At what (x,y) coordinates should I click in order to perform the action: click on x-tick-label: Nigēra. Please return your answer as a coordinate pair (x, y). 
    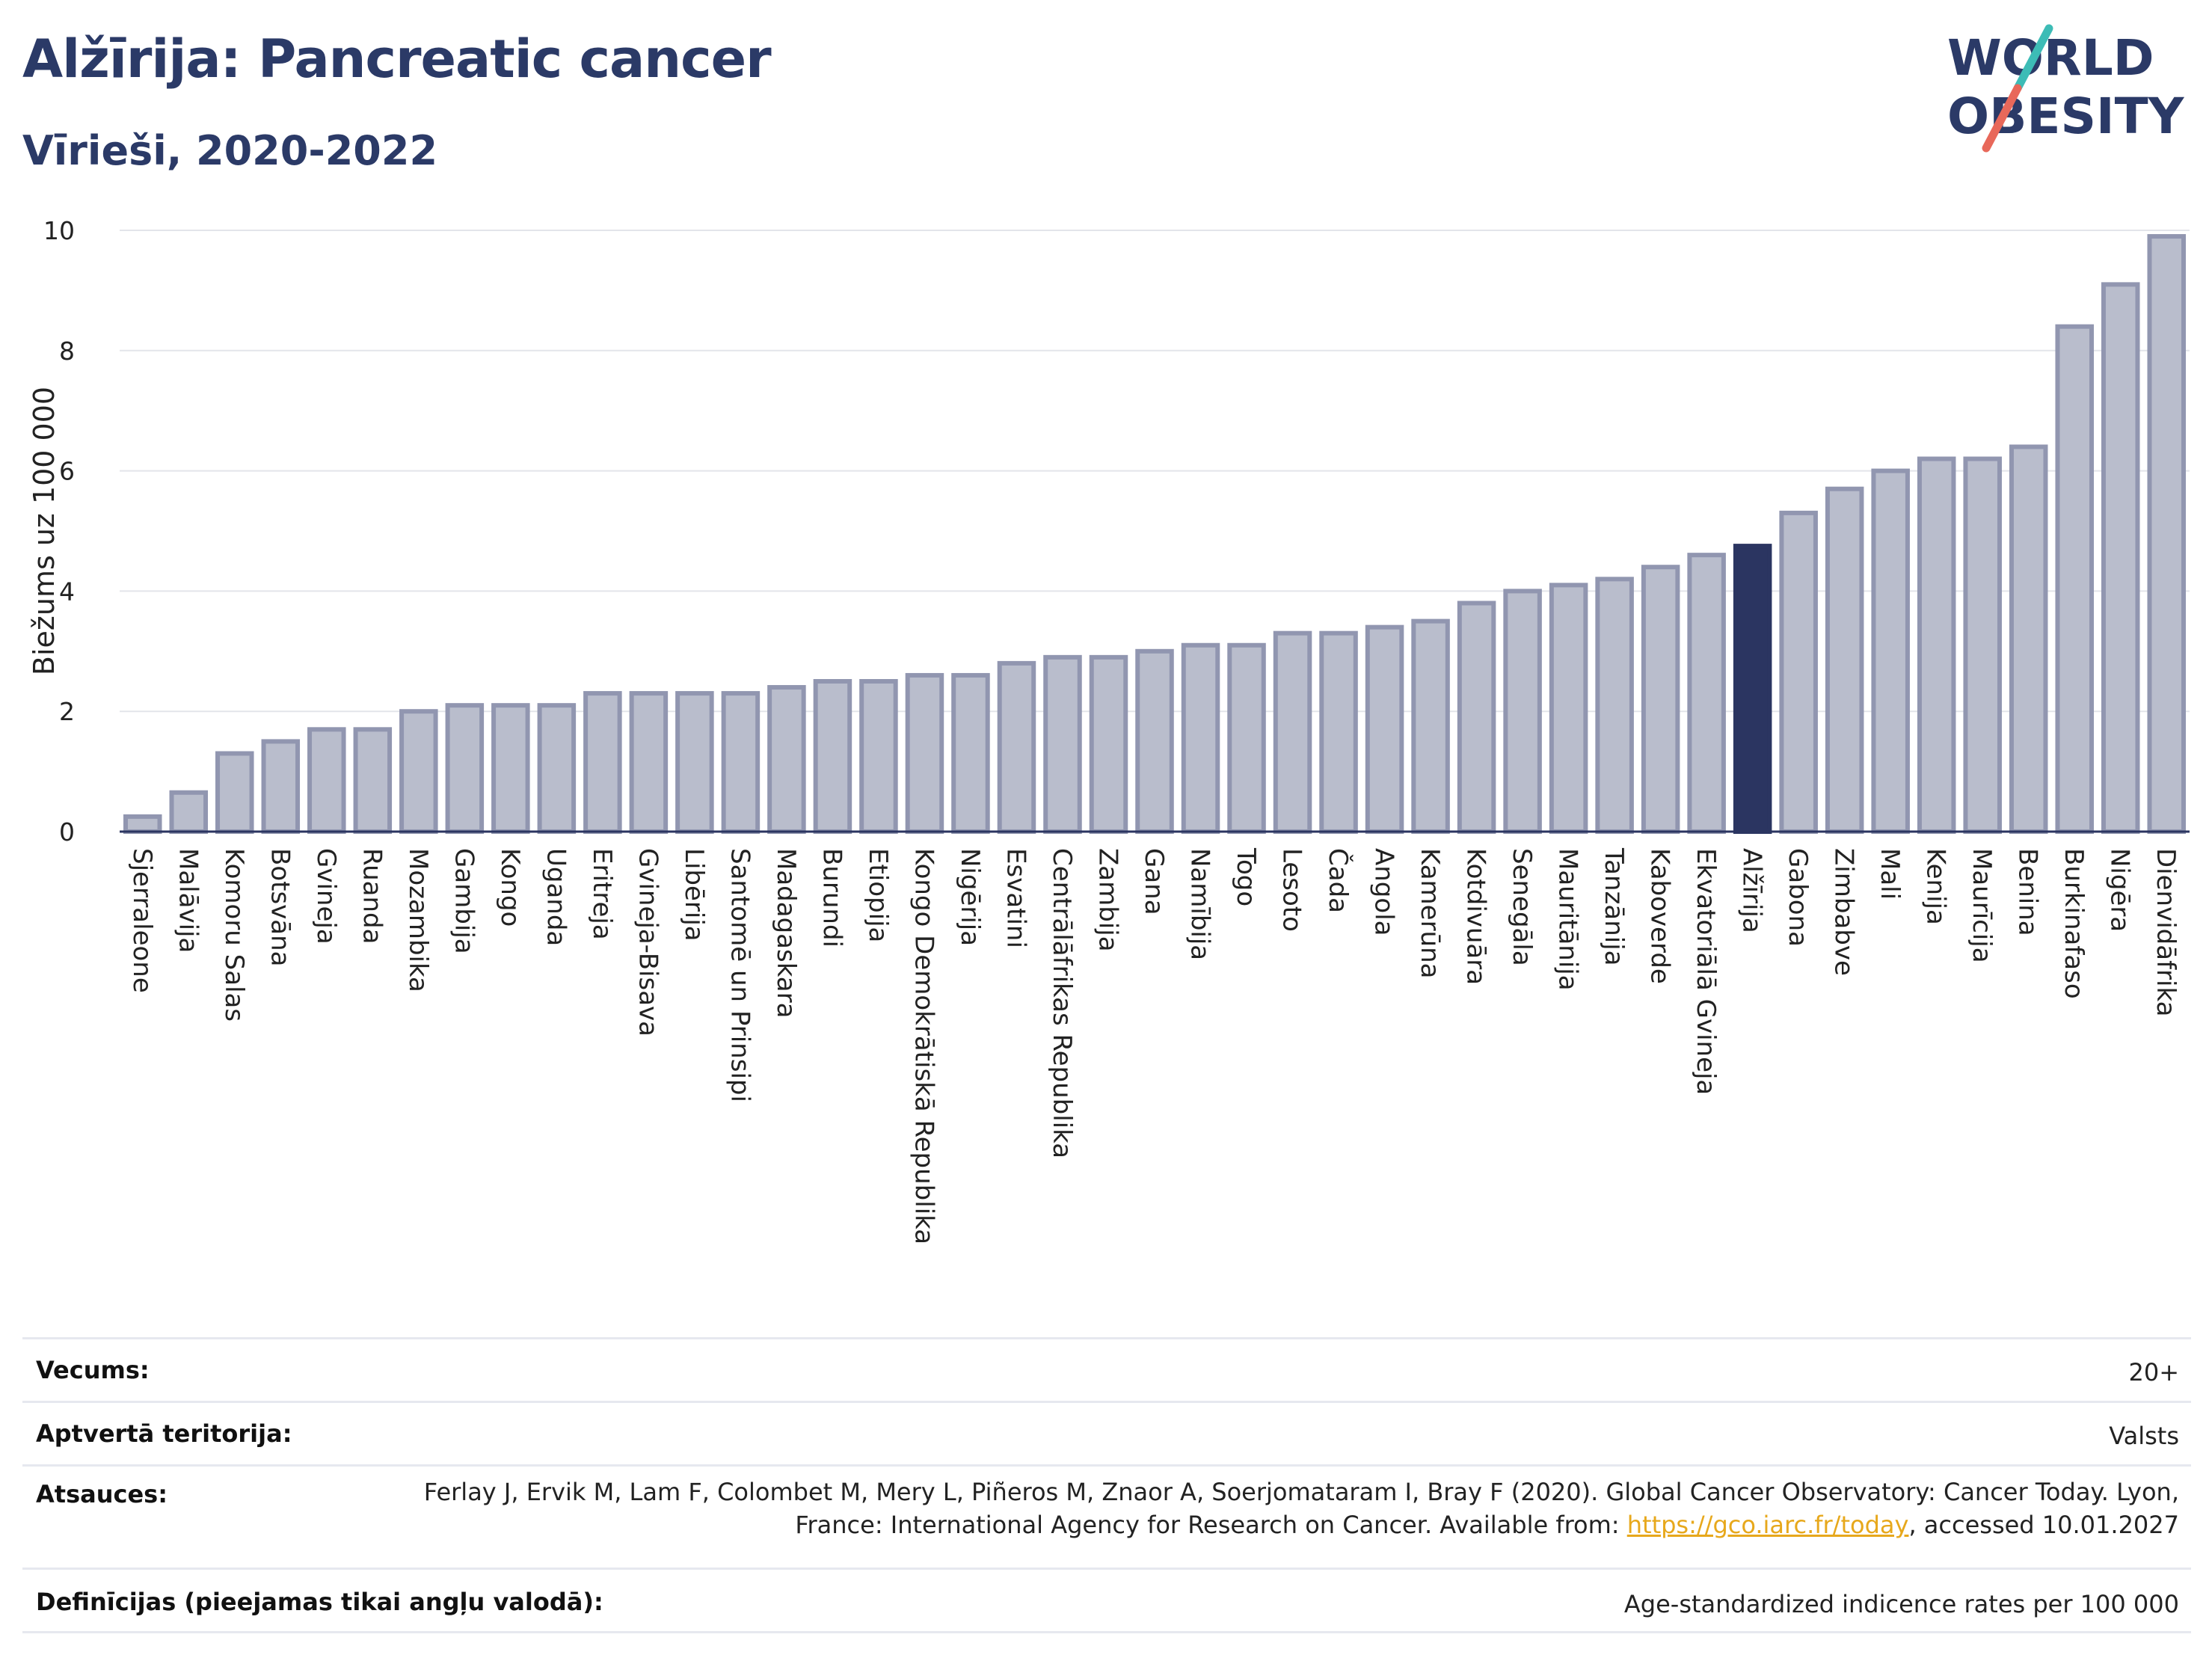
    Looking at the image, I should click on (2120, 890).